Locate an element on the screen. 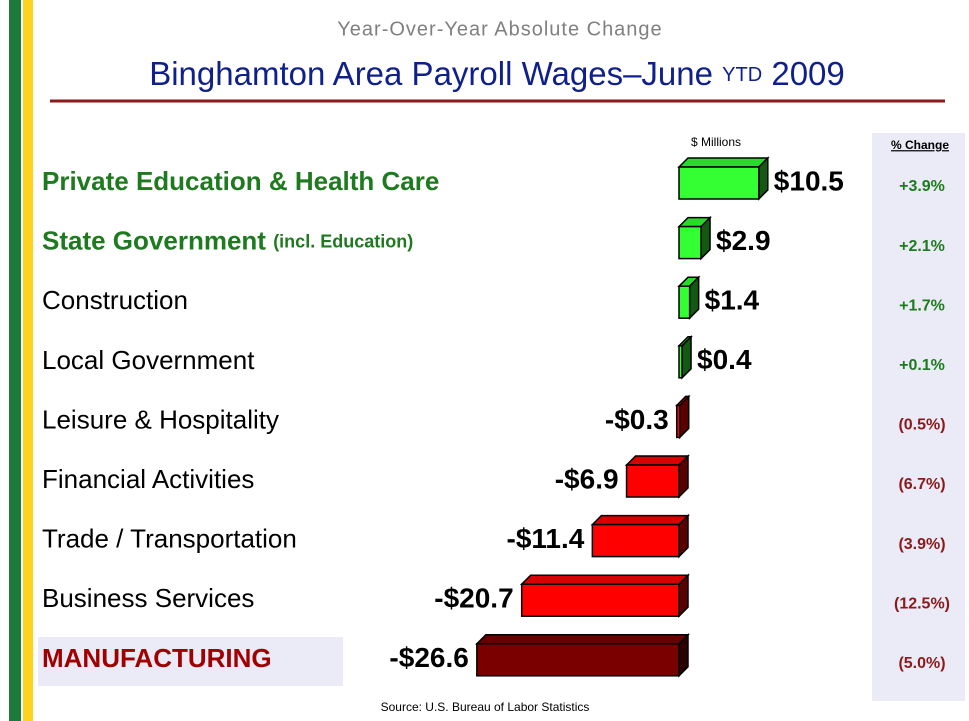  value-label: $0.4 is located at coordinates (724, 359).